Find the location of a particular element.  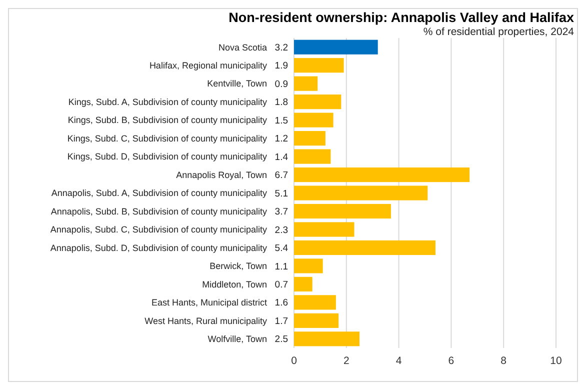

data-label: 3.7 is located at coordinates (281, 212).